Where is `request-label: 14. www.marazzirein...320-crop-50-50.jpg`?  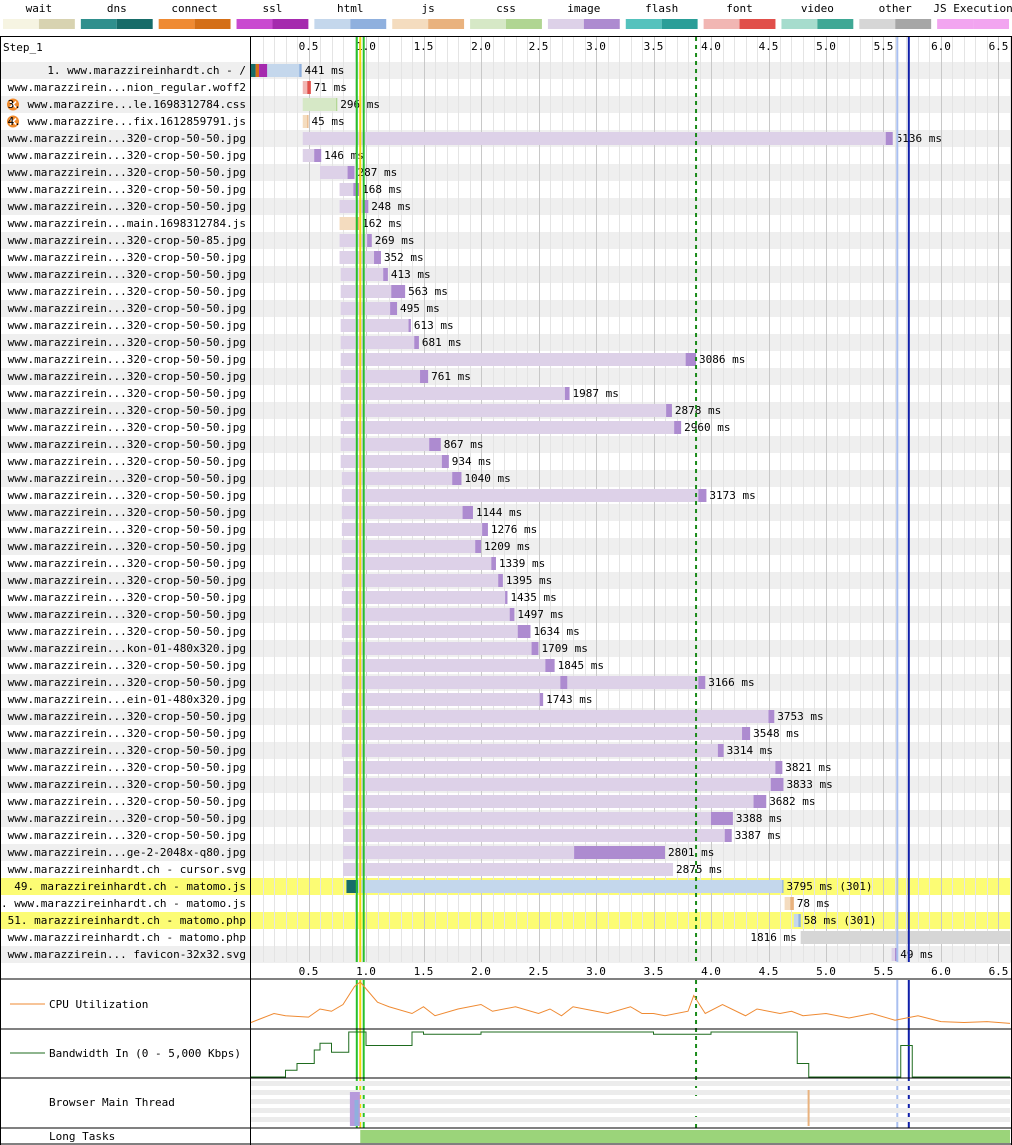
request-label: 14. www.marazzirein...320-crop-50-50.jpg is located at coordinates (123, 291).